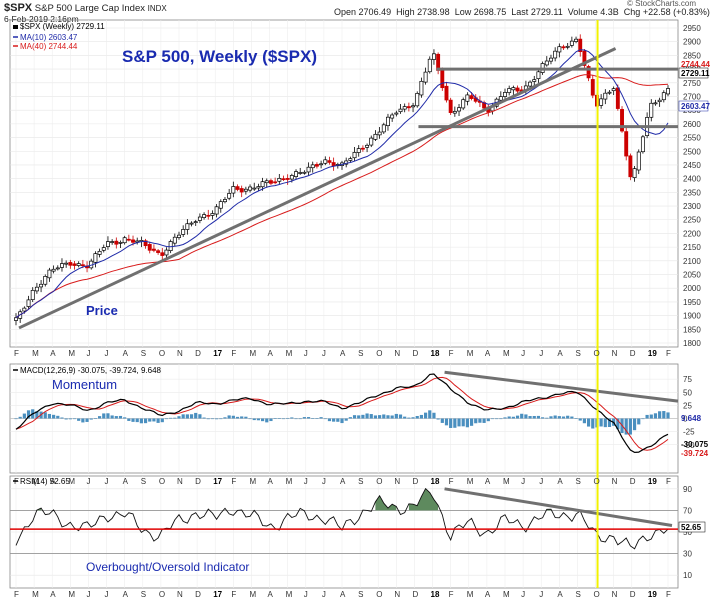 The width and height of the screenshot is (712, 600). I want to click on legend-main: $SPX (Weekly) 2729.11, so click(62, 26).